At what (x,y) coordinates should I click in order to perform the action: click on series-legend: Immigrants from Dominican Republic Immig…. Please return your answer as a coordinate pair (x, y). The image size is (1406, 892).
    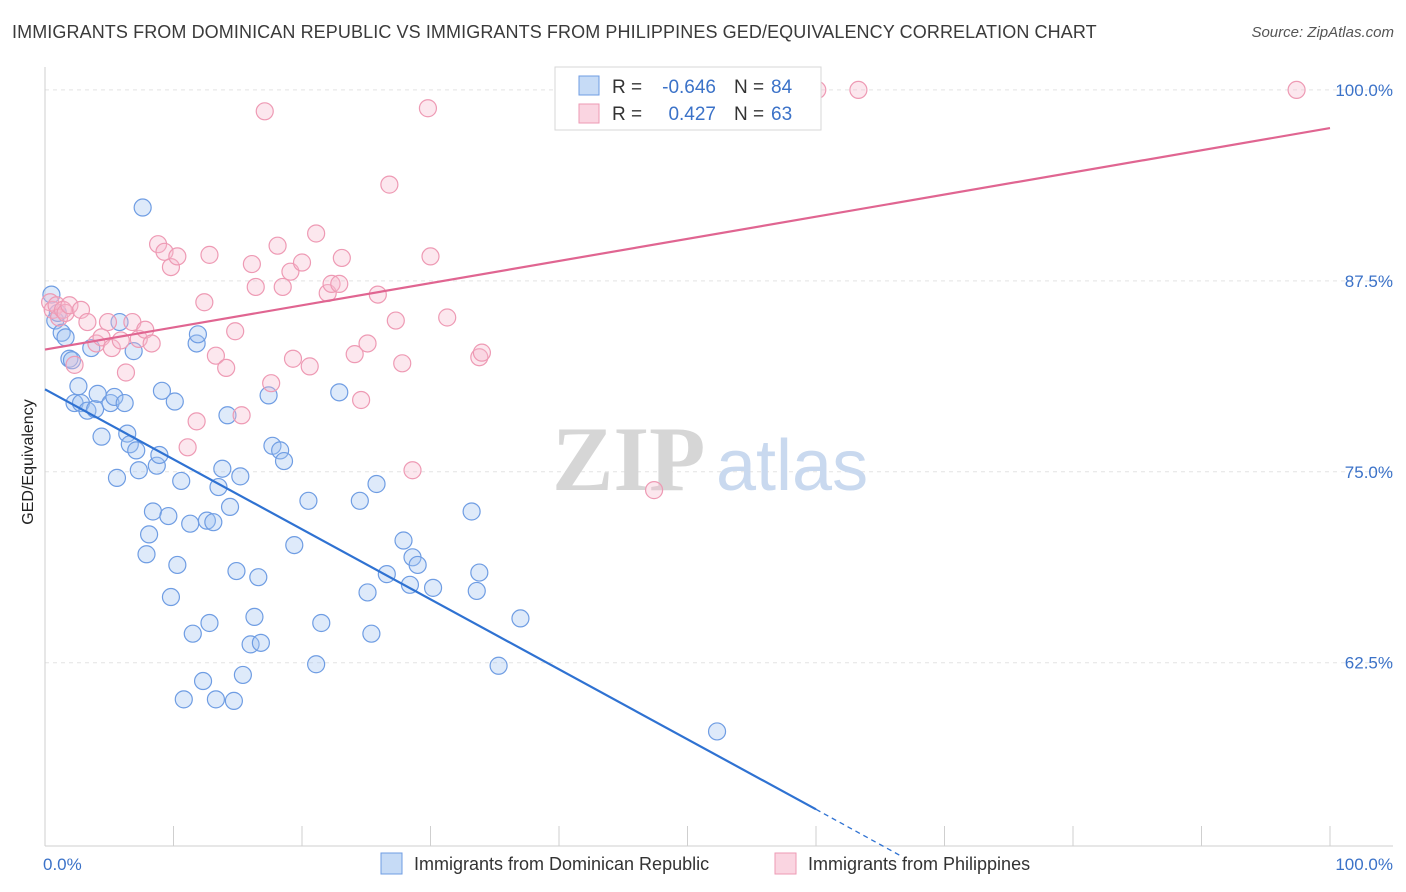
    Looking at the image, I should click on (705, 863).